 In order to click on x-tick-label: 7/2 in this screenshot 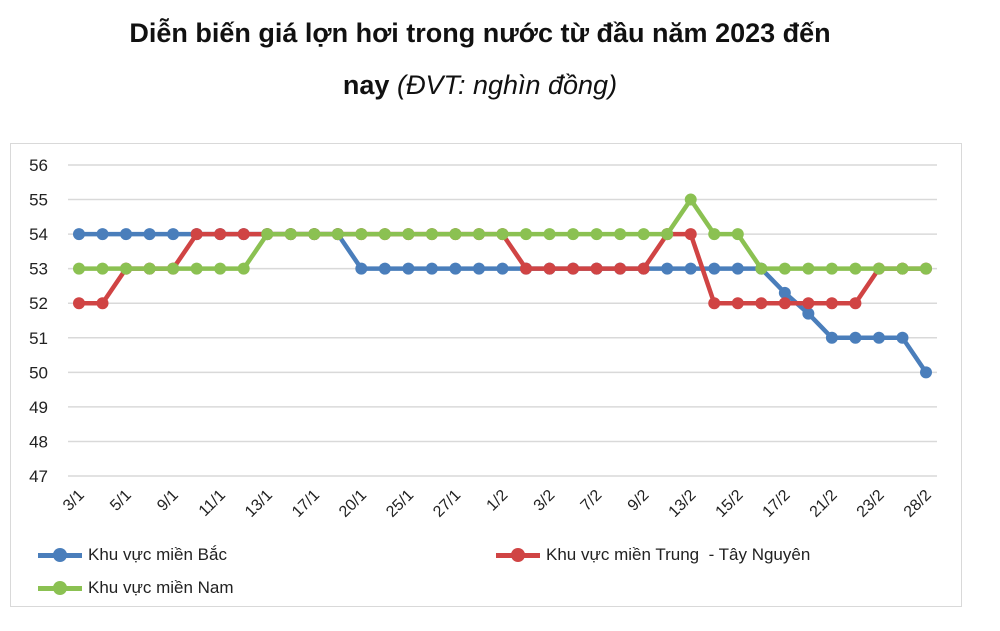, I will do `click(592, 501)`.